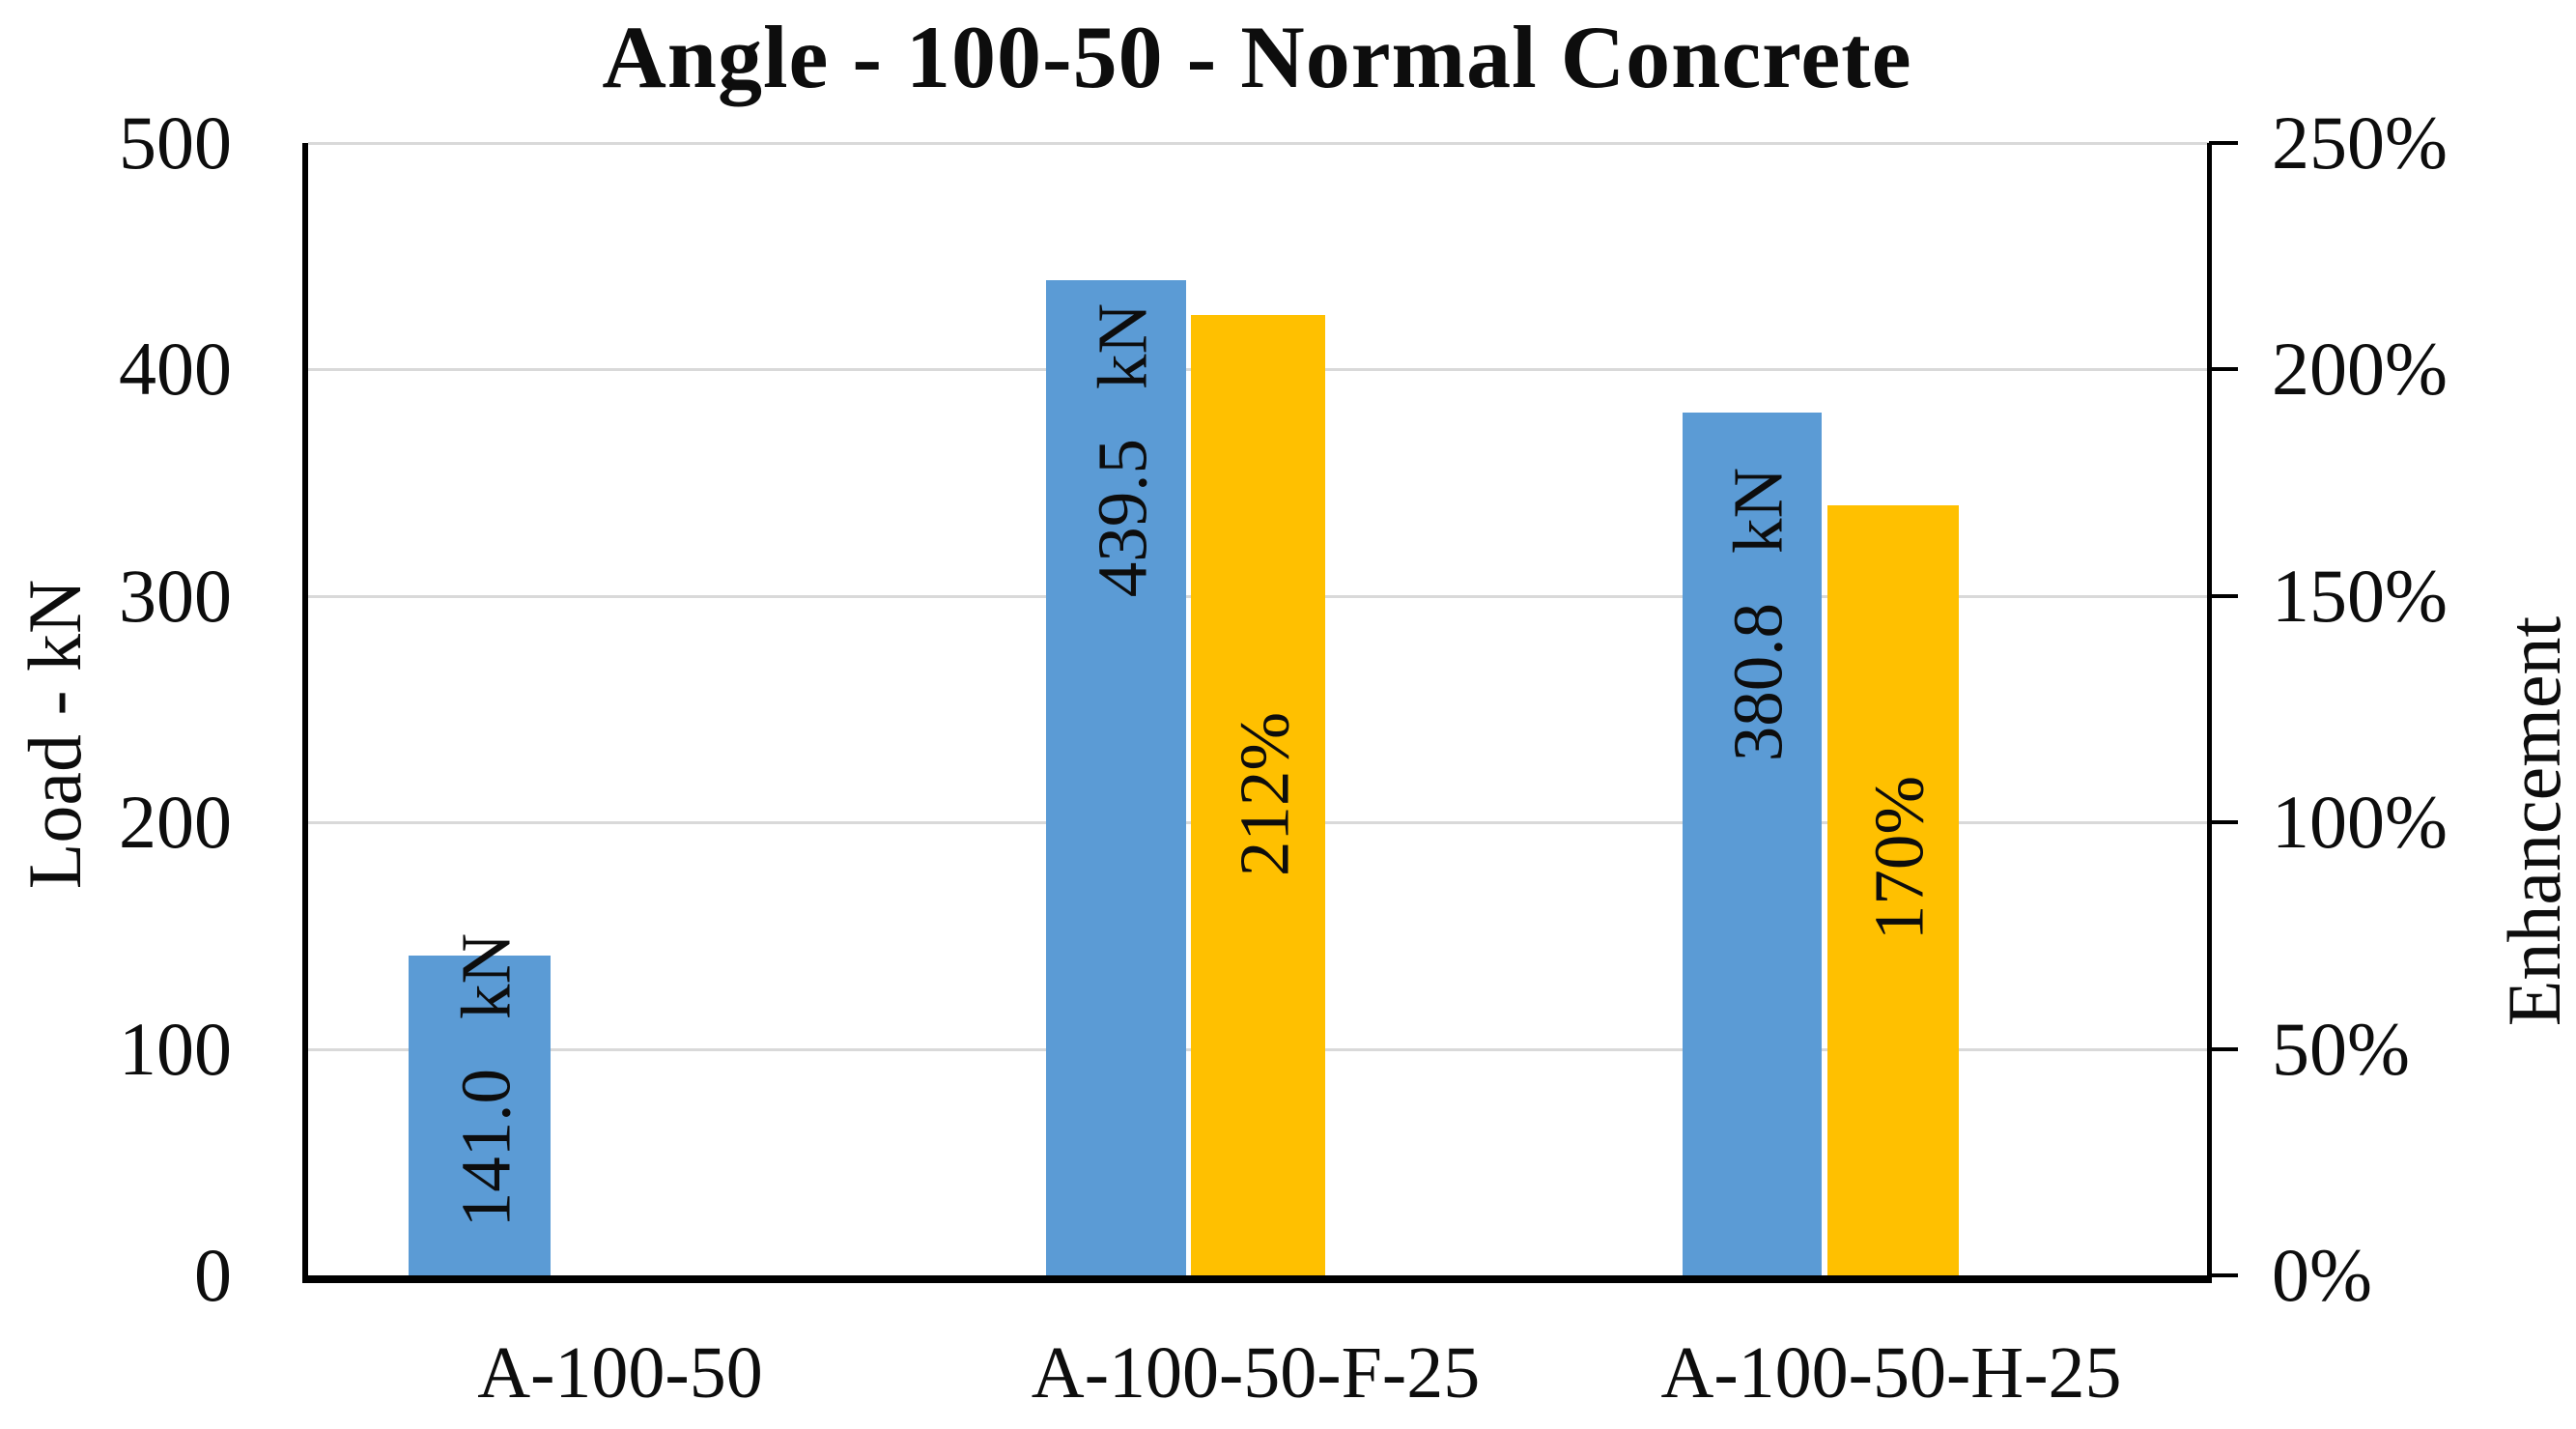 Image resolution: width=2576 pixels, height=1429 pixels. I want to click on left-axis-tick-label: 300, so click(175, 595).